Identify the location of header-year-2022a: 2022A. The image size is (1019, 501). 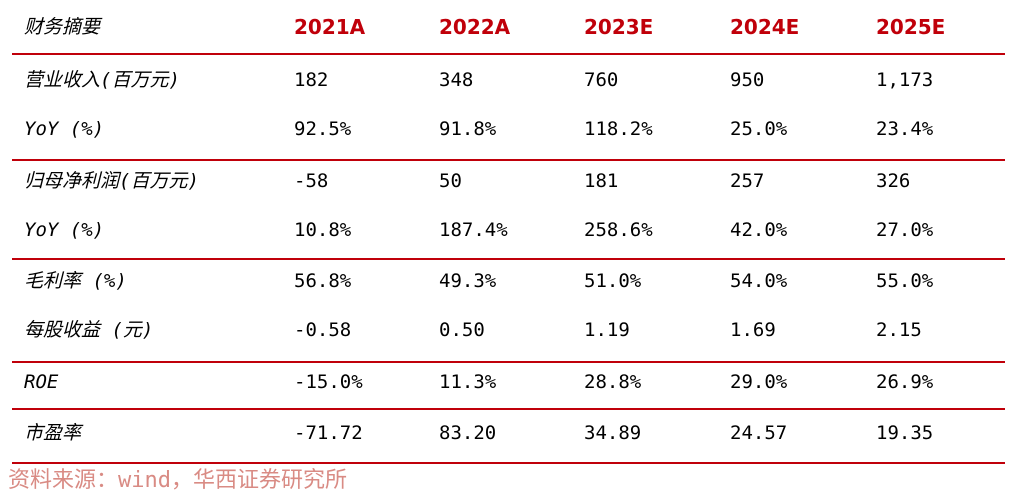
(475, 27).